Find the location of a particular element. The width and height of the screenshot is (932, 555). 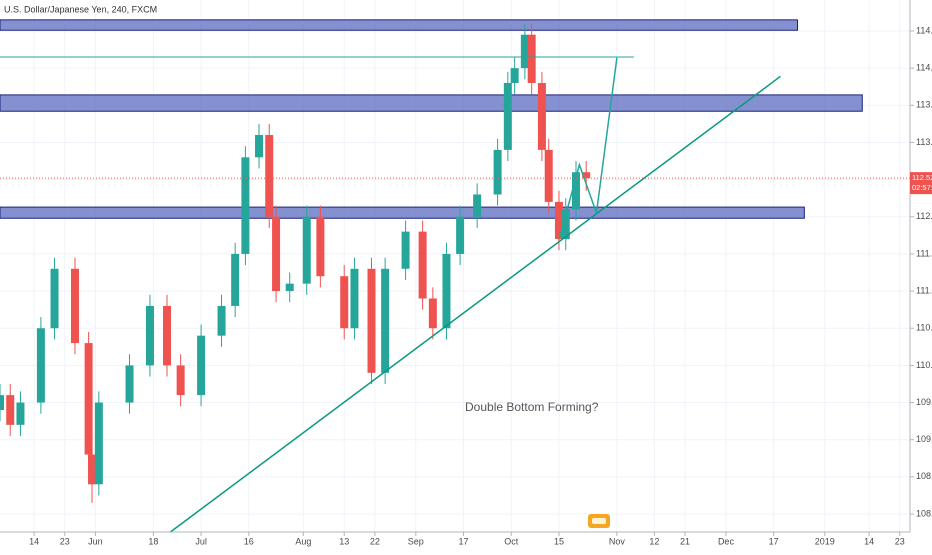

logo is located at coordinates (599, 521).